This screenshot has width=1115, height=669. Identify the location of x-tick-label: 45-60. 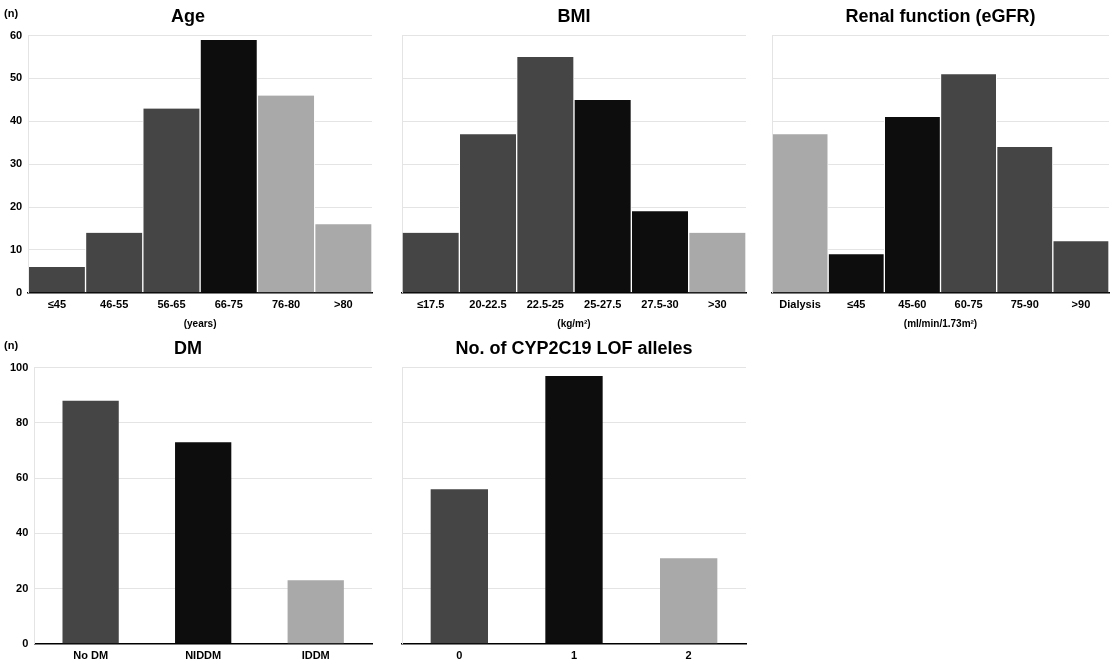
(912, 304).